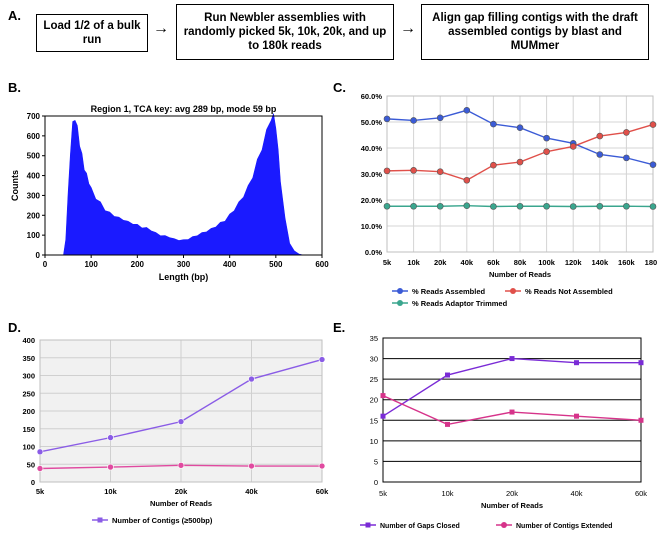 The height and width of the screenshot is (534, 657). What do you see at coordinates (374, 379) in the screenshot?
I see `chart-e-ytick-label: 25` at bounding box center [374, 379].